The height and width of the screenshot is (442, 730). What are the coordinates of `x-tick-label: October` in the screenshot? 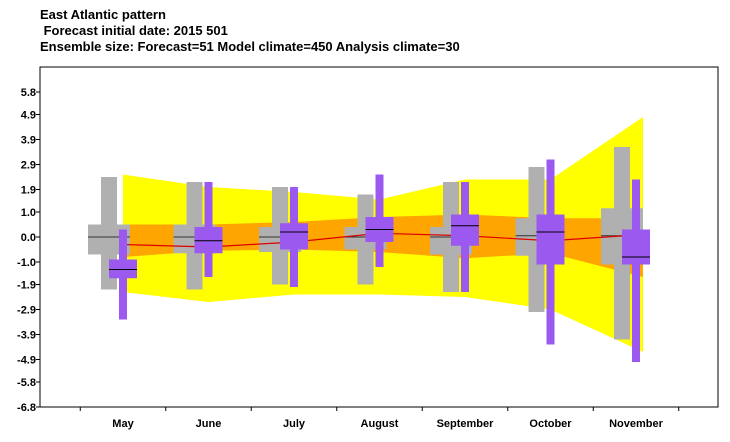 It's located at (550, 424).